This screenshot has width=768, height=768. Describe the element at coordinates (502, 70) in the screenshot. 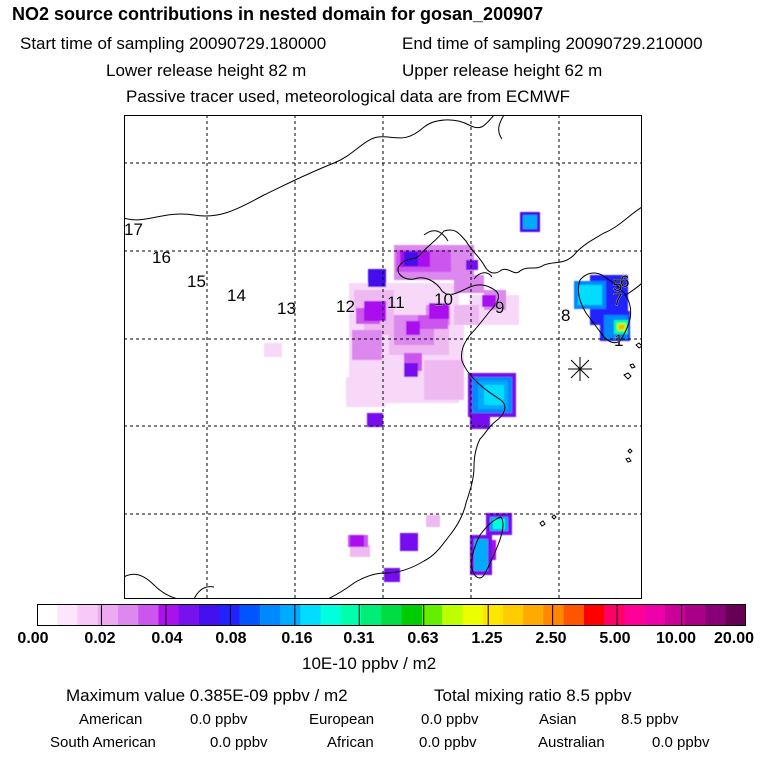

I see `upper-release-label: Upper release height 62 m` at that location.